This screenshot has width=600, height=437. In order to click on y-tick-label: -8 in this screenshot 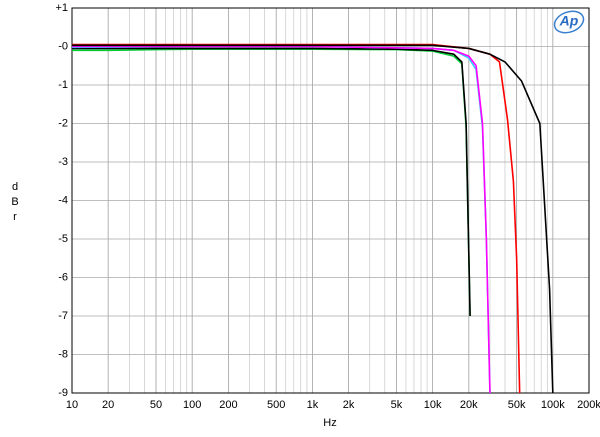, I will do `click(63, 354)`.